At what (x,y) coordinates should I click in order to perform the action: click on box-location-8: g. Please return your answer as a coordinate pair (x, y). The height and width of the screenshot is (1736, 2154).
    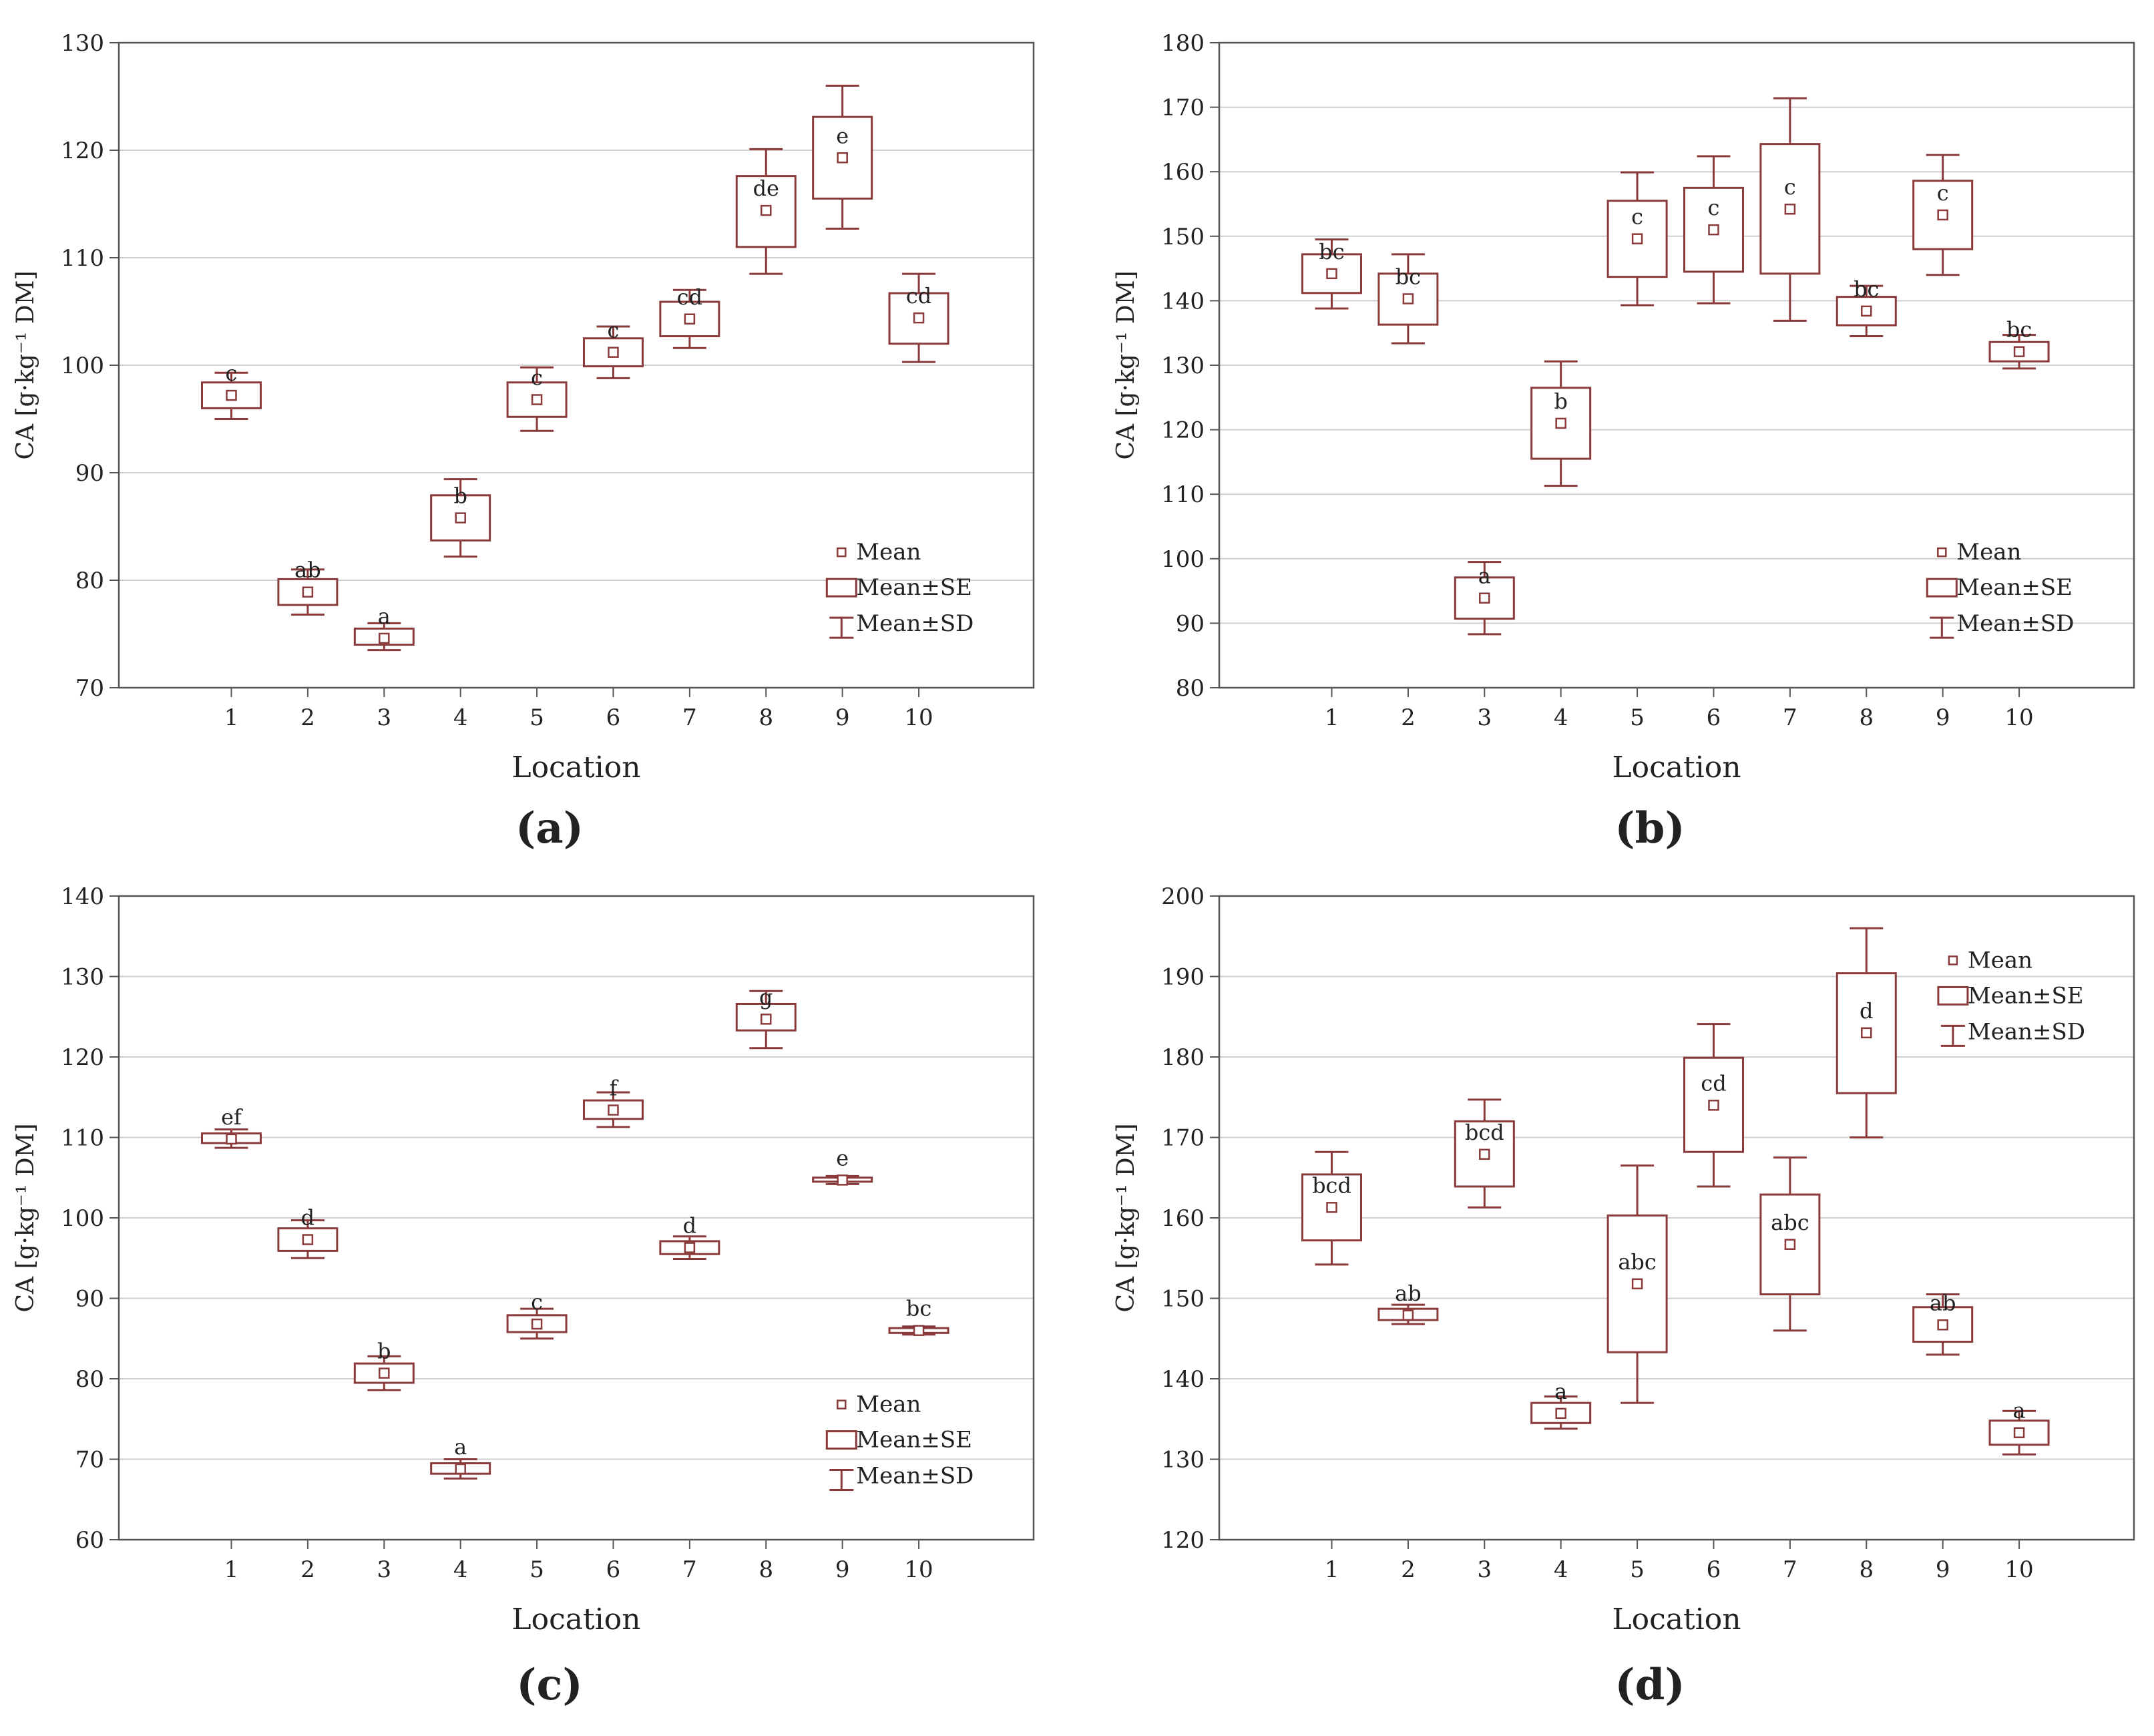
    Looking at the image, I should click on (766, 1017).